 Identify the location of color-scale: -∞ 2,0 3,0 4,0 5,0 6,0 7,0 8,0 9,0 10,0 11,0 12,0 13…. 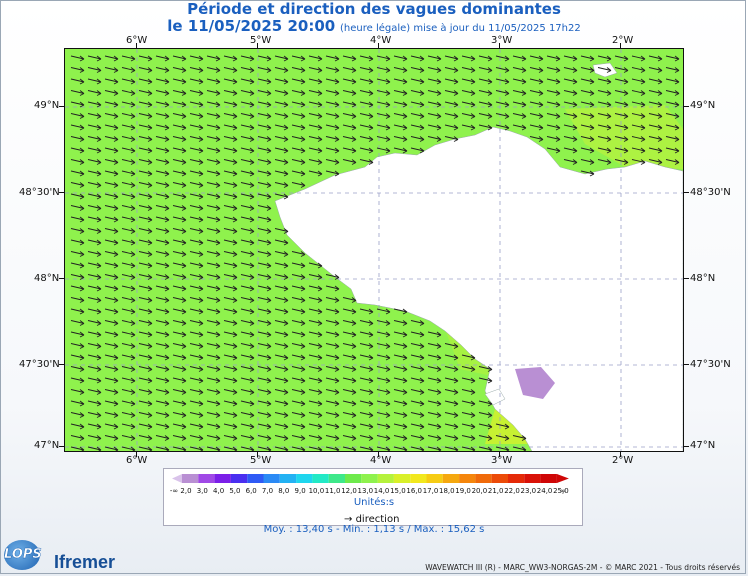
(369, 484).